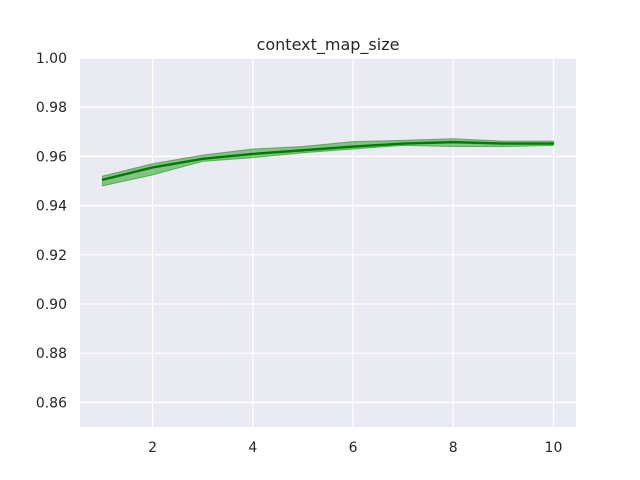  What do you see at coordinates (51, 108) in the screenshot?
I see `y-tick-label: 0.98` at bounding box center [51, 108].